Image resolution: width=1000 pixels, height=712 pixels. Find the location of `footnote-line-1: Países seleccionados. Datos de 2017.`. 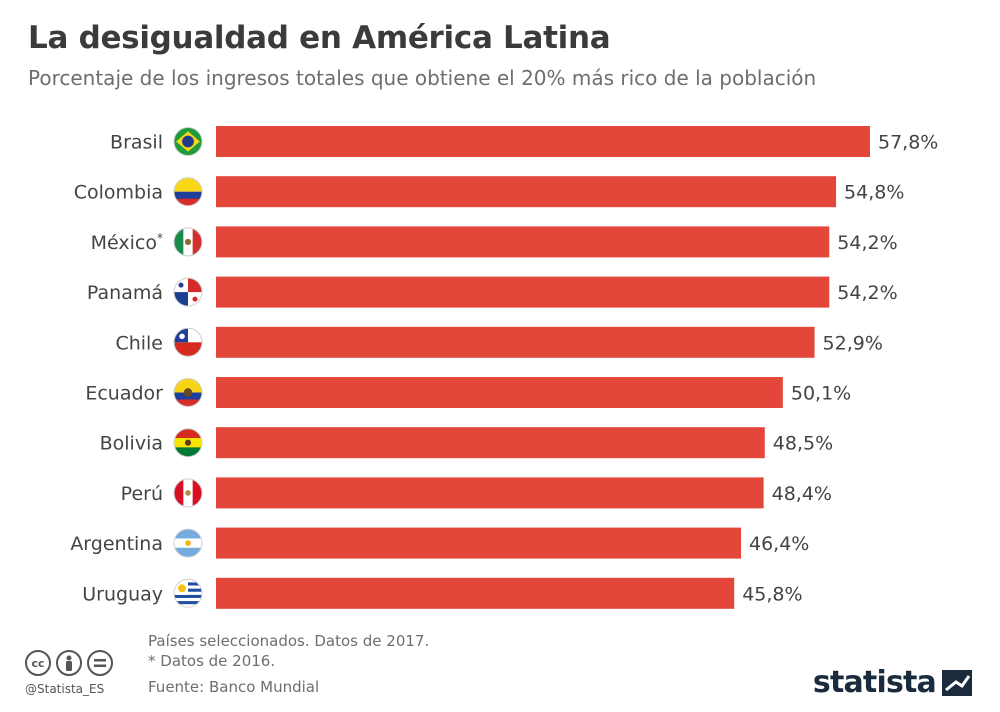

footnote-line-1: Países seleccionados. Datos de 2017. is located at coordinates (289, 641).